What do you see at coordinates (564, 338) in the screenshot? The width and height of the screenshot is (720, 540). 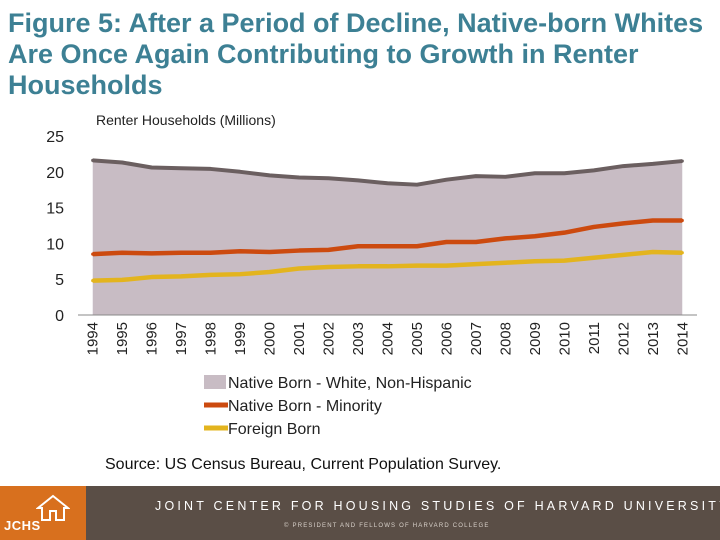 I see `x-tick-label: 2010` at bounding box center [564, 338].